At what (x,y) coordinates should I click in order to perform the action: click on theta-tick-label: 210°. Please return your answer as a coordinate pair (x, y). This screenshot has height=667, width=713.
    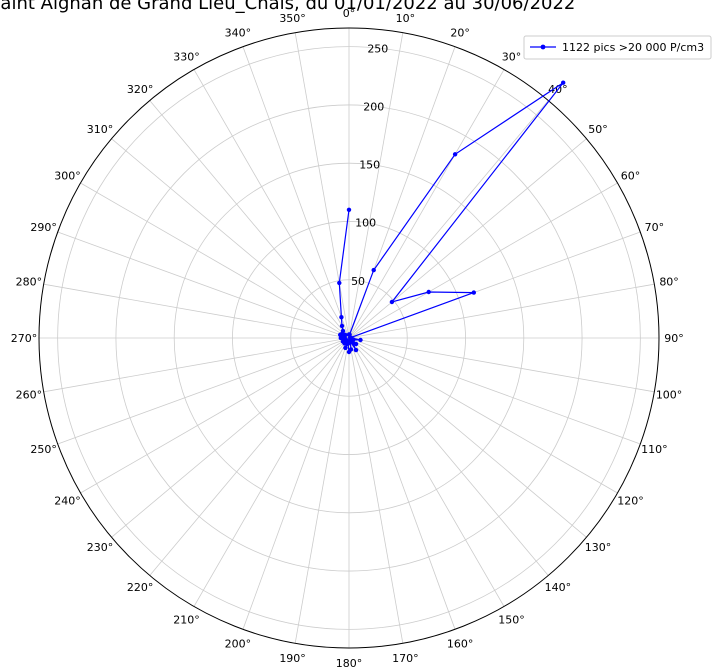
    Looking at the image, I should click on (186, 619).